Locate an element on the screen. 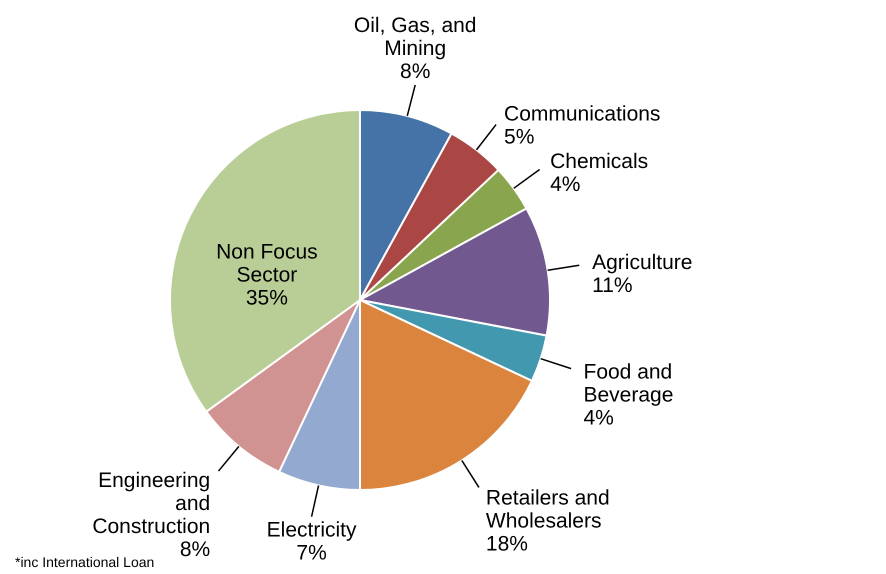 The image size is (886, 574). slice-label: Engineering and Construction is located at coordinates (151, 503).